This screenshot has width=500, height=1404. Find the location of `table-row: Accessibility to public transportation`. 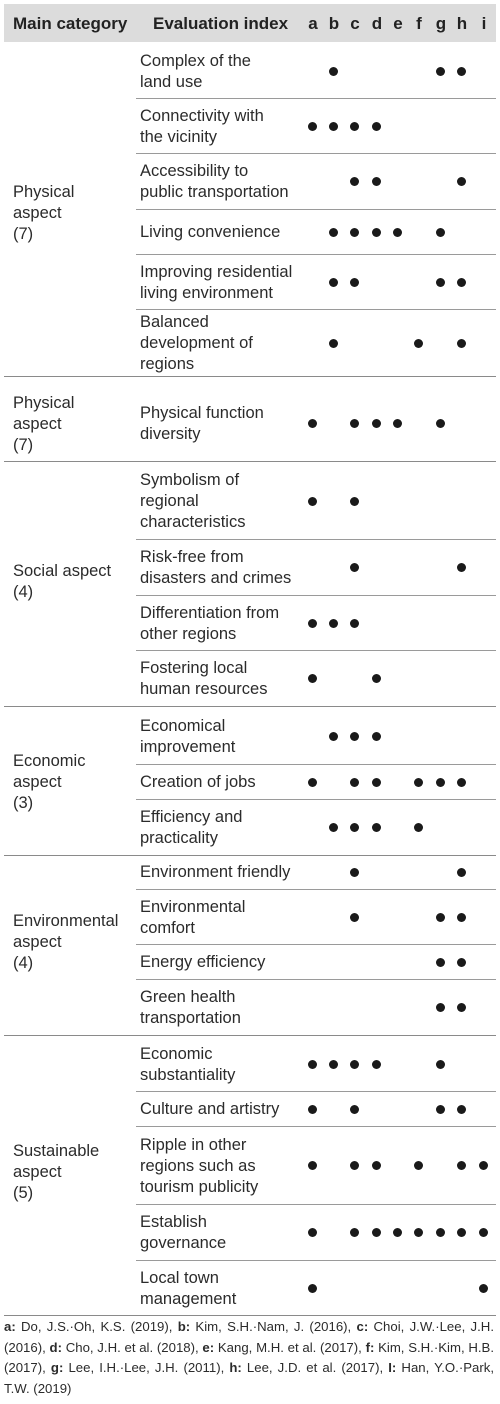

table-row: Accessibility to public transportation is located at coordinates (316, 182).